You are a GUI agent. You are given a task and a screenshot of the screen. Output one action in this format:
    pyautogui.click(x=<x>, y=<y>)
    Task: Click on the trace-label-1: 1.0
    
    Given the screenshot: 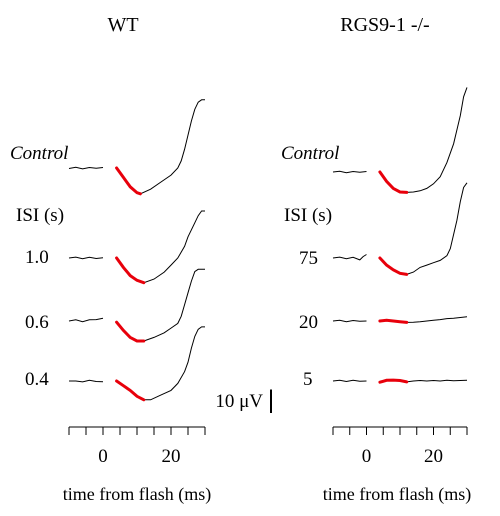 What is the action you would take?
    pyautogui.click(x=37, y=257)
    